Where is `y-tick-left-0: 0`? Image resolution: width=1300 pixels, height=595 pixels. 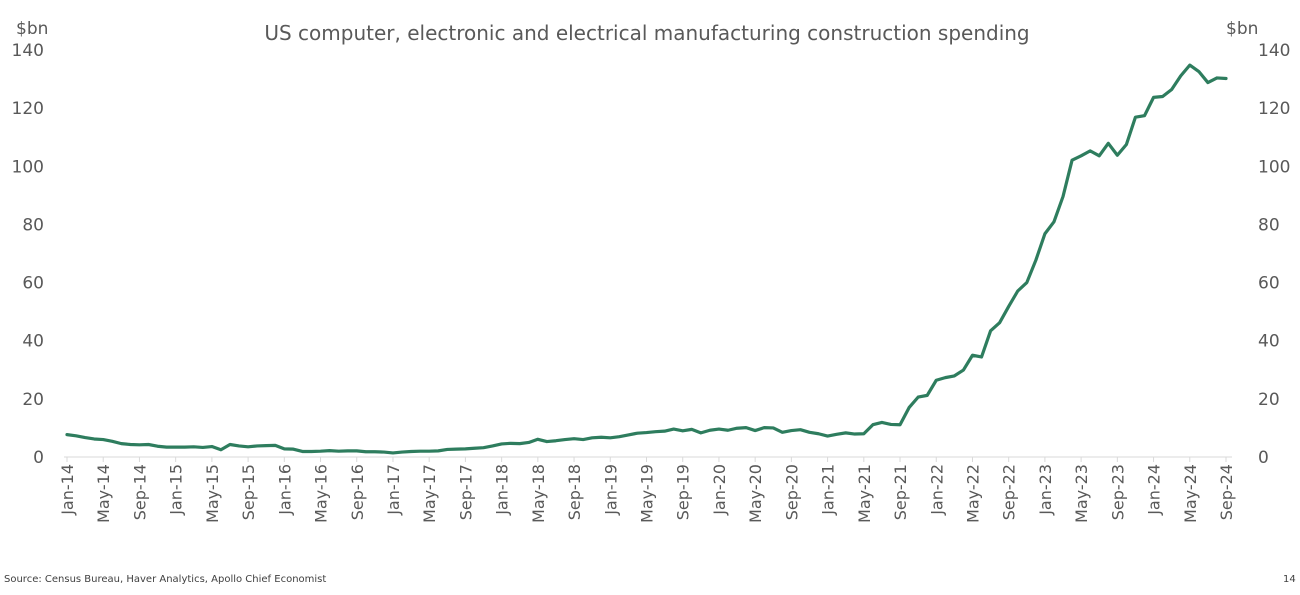
y-tick-left-0: 0 is located at coordinates (38, 458).